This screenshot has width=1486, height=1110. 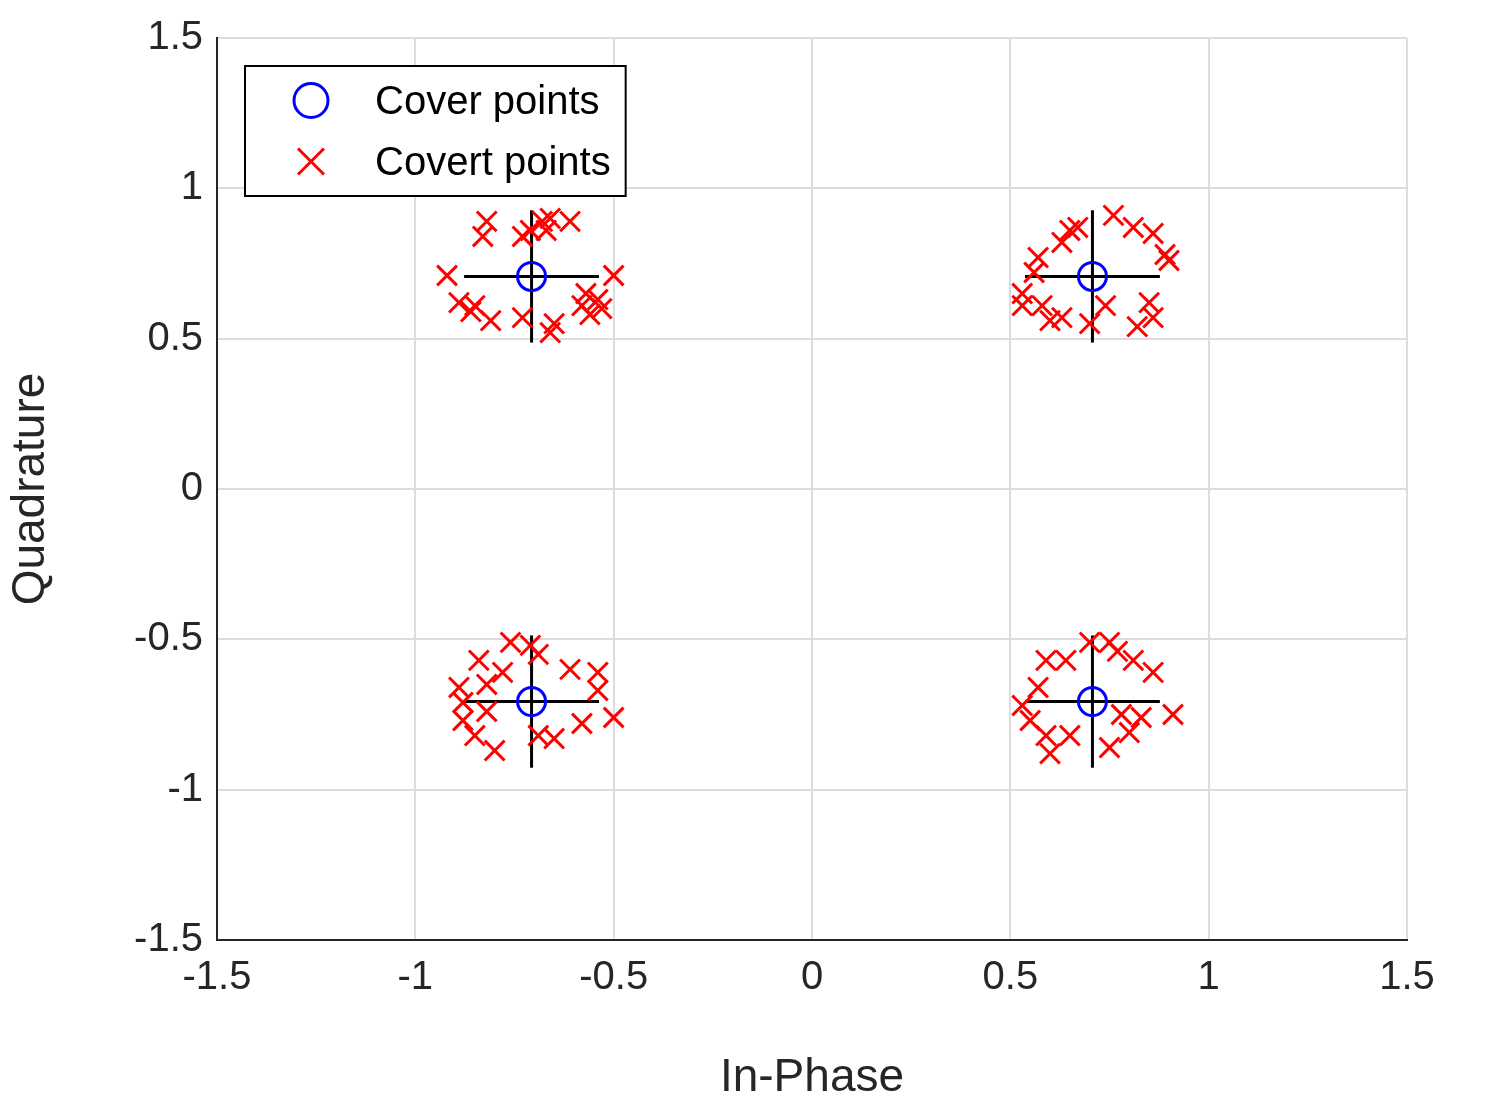 I want to click on x-tick-label: -0.5, so click(x=614, y=975).